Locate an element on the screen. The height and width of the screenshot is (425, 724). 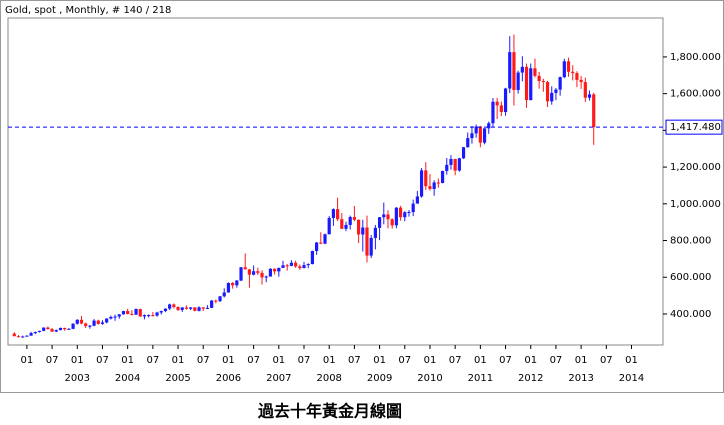
y-tick-label: 400.000 is located at coordinates (690, 314).